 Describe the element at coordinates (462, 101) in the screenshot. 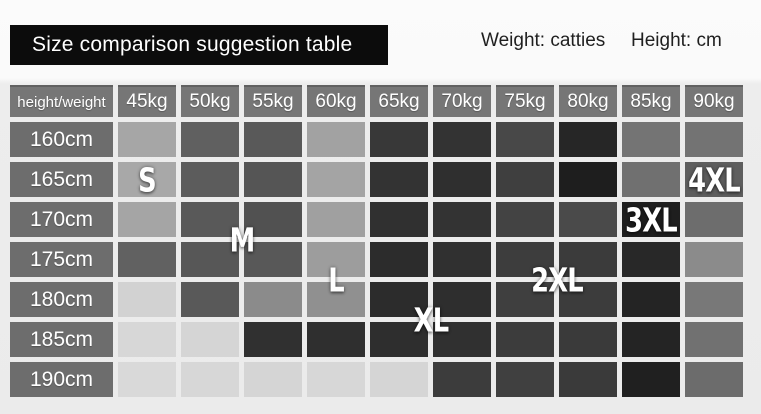

I see `col-header-70kg: 70kg` at that location.